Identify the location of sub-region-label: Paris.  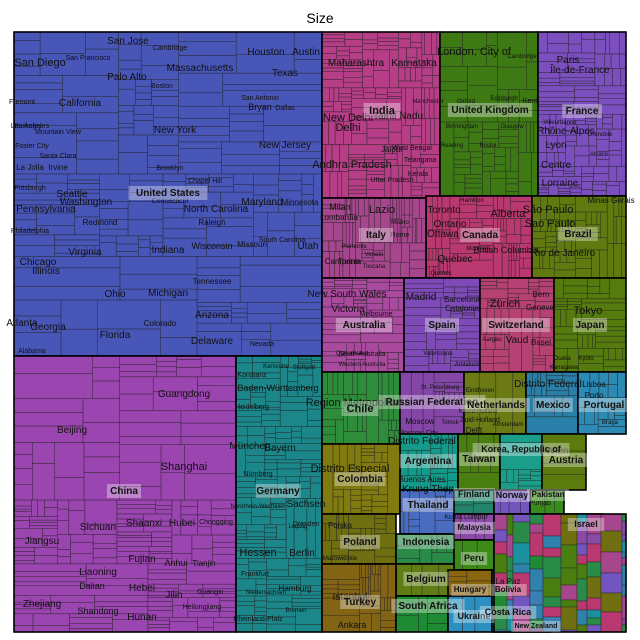
(568, 60).